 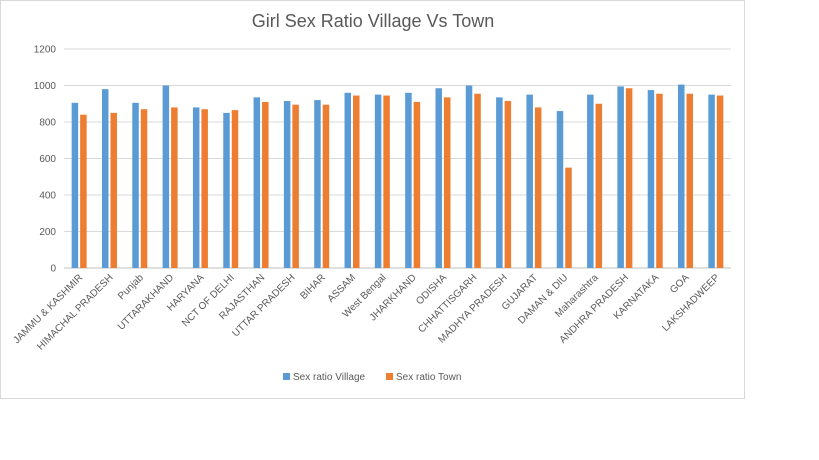 What do you see at coordinates (47, 232) in the screenshot?
I see `y-tick-label: 200` at bounding box center [47, 232].